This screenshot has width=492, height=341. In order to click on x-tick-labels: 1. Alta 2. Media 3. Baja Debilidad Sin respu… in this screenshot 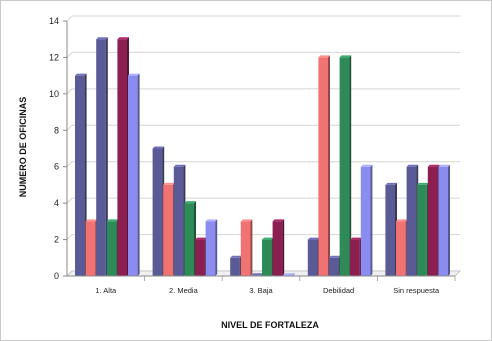, I will do `click(267, 290)`.